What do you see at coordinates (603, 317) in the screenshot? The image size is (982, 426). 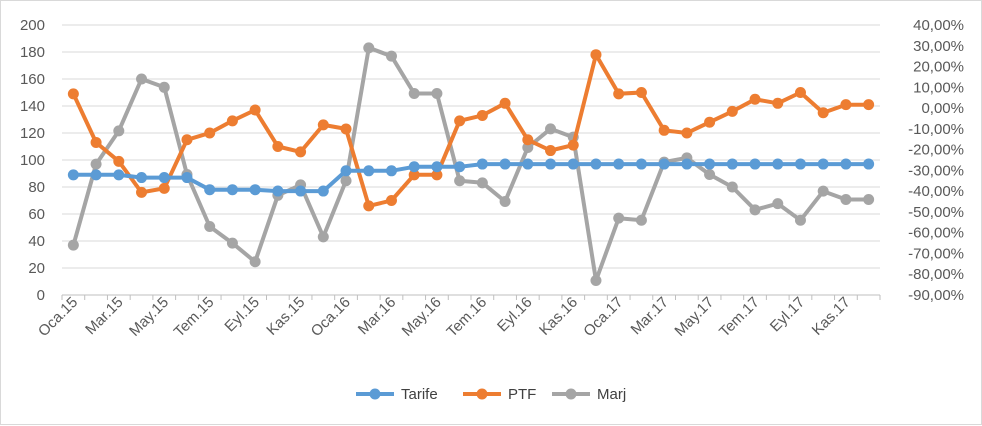 I see `x-tick-label: Oca.17` at bounding box center [603, 317].